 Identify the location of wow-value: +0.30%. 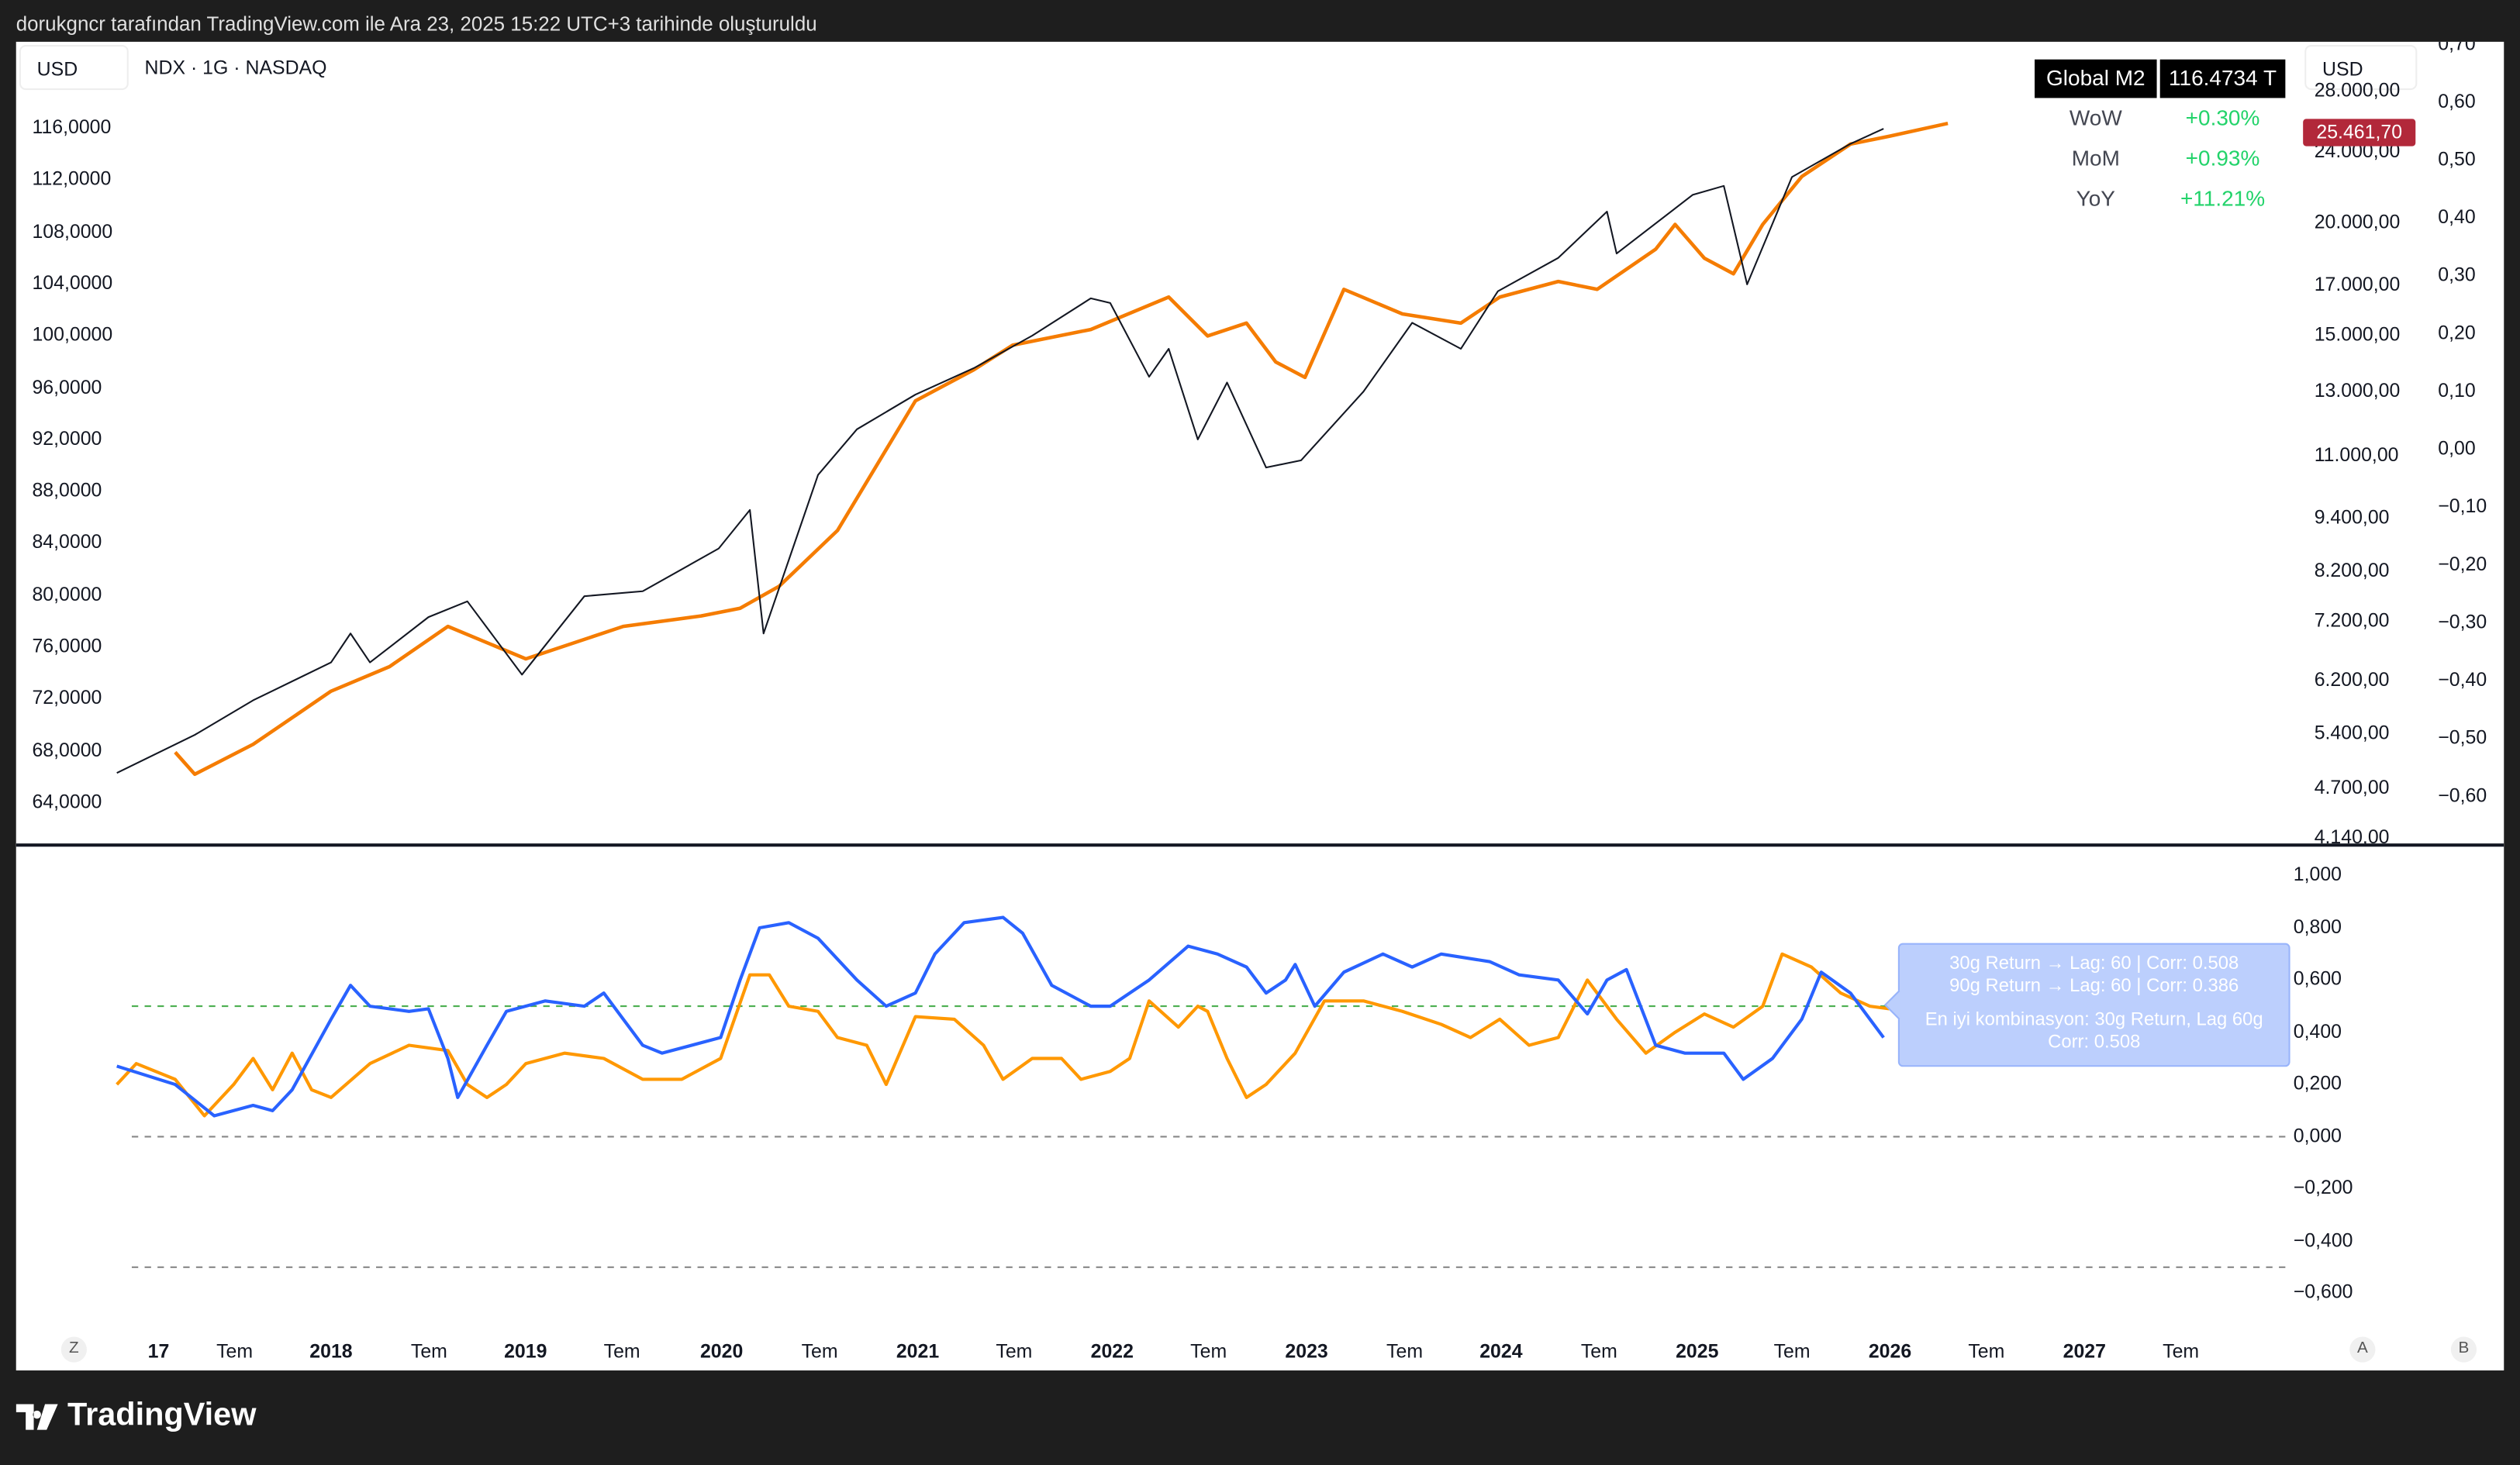
(2222, 118).